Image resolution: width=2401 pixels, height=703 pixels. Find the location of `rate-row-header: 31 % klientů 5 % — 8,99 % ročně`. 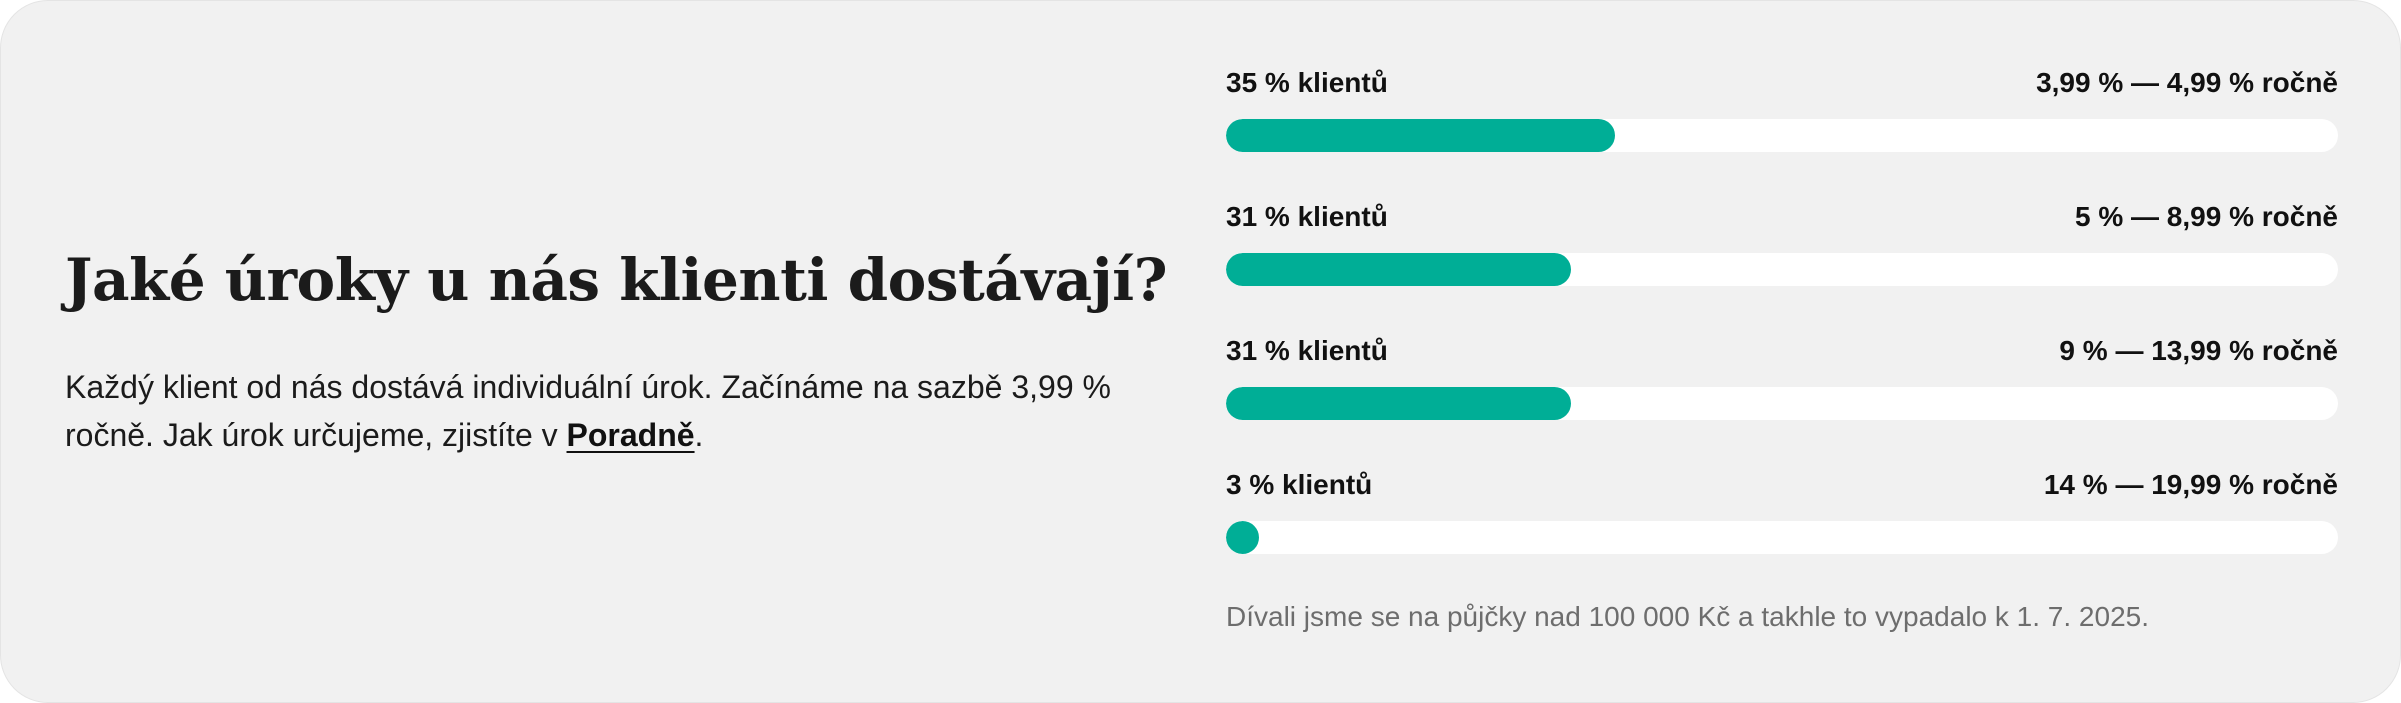

rate-row-header: 31 % klientů 5 % — 8,99 % ročně is located at coordinates (1782, 217).